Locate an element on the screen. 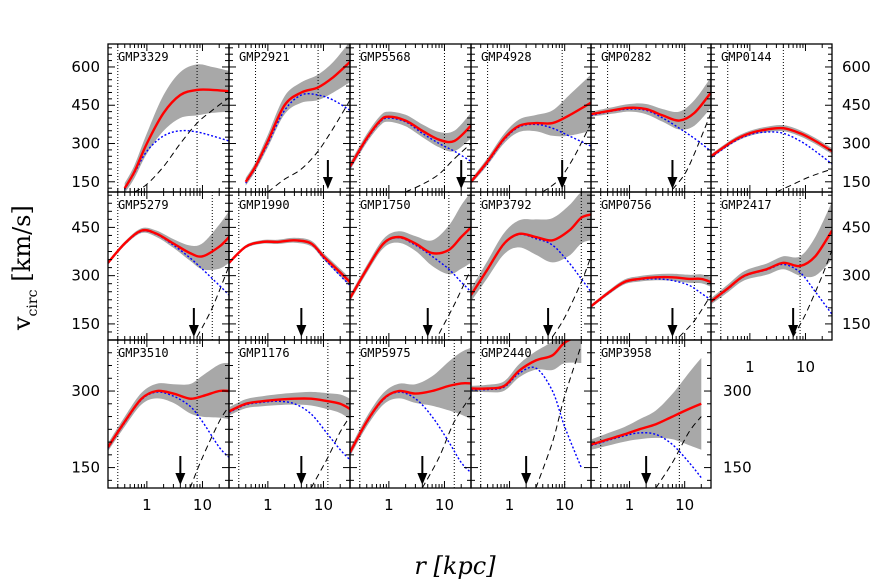 The image size is (894, 585). panel-gmp1990: GMP1990 is located at coordinates (289, 266).